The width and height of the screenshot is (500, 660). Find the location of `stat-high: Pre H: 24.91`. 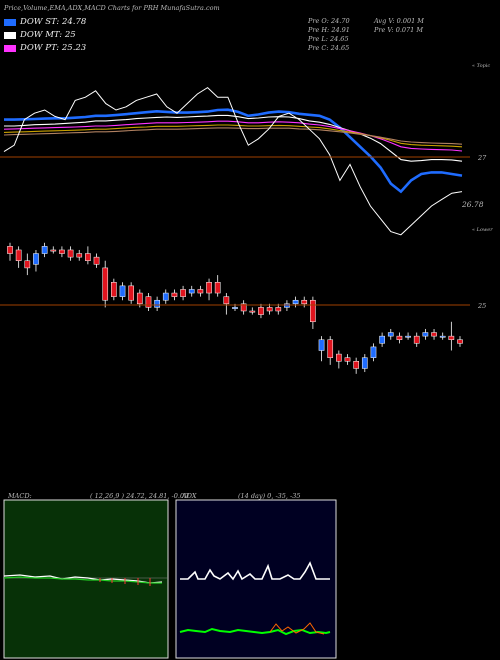

stat-high: Pre H: 24.91 is located at coordinates (329, 30).